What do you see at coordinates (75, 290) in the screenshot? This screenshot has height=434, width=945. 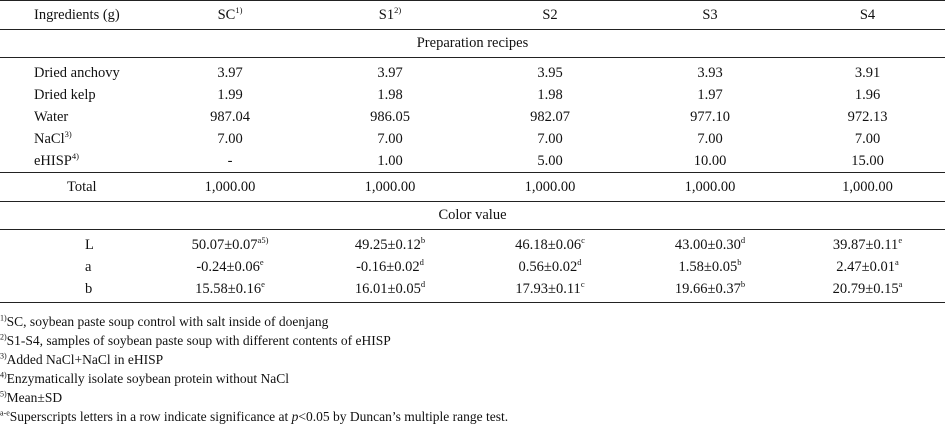 I see `row-label: b` at bounding box center [75, 290].